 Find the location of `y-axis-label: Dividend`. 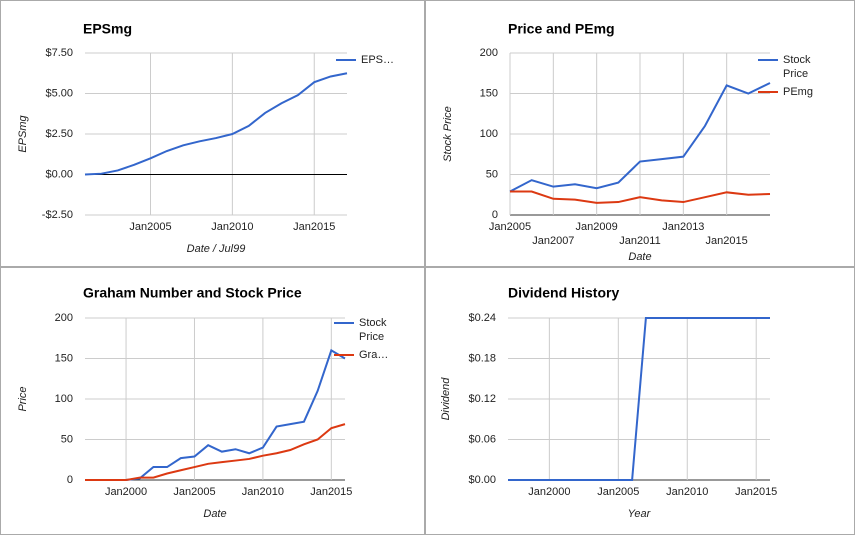

y-axis-label: Dividend is located at coordinates (446, 399).